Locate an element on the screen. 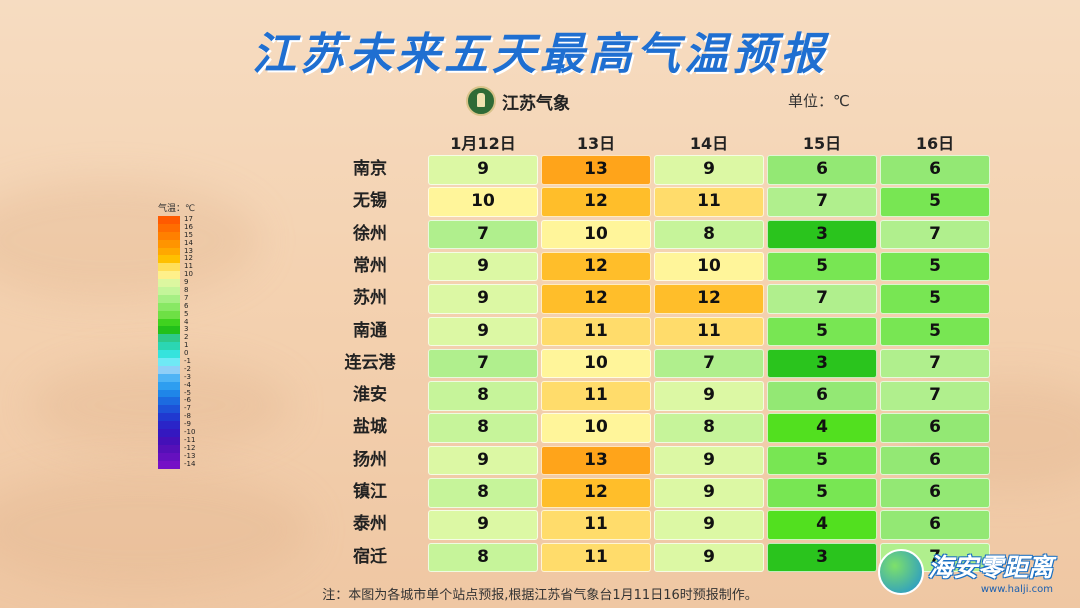  legend-label: 8 is located at coordinates (186, 290).